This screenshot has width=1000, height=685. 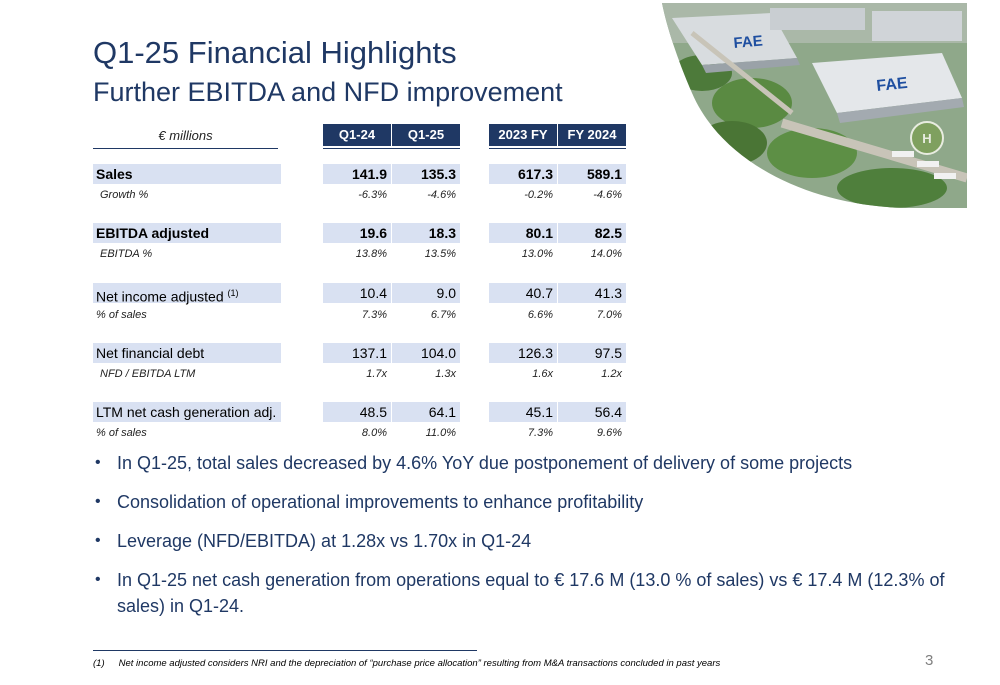 I want to click on cell-fy-2024: 1.2x, so click(x=611, y=374).